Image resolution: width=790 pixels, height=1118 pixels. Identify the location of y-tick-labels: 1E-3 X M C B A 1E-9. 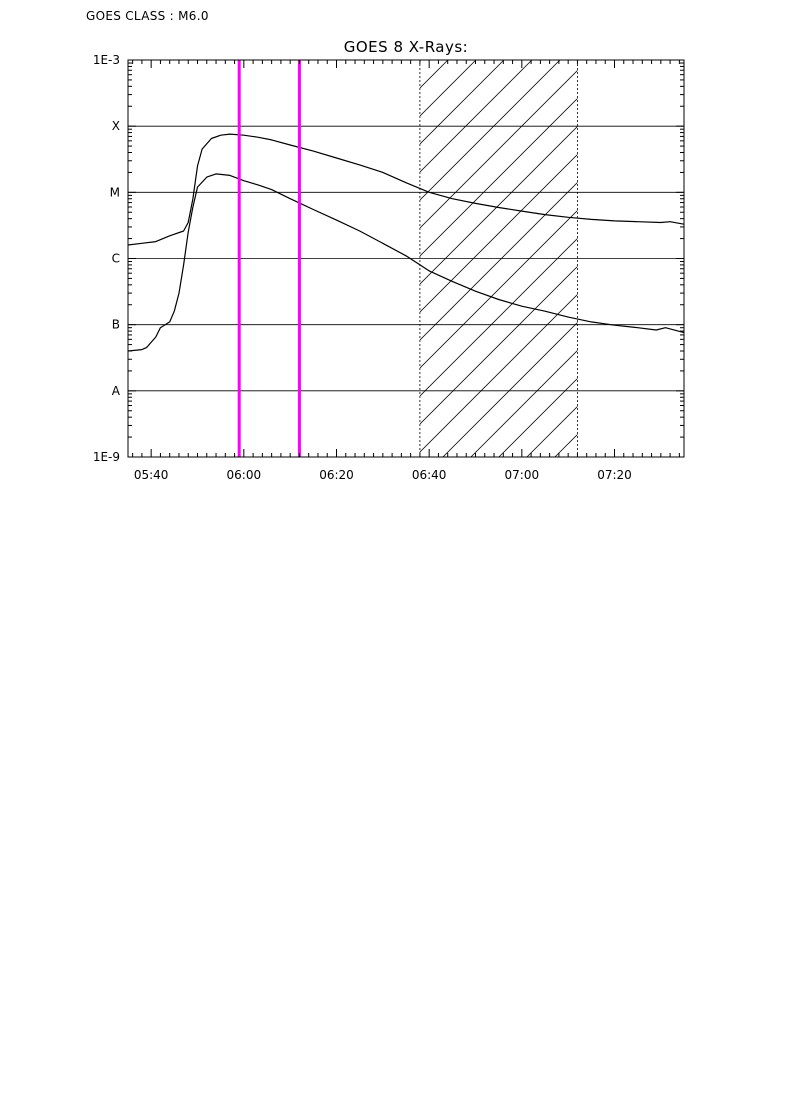
(107, 258).